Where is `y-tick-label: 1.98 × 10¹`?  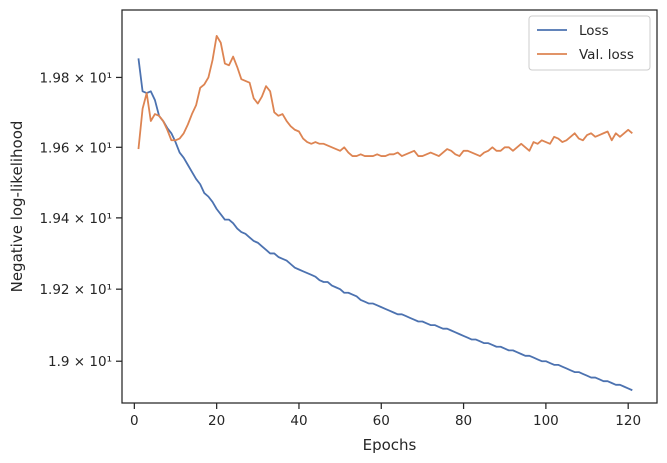
y-tick-label: 1.98 × 10¹ is located at coordinates (75, 78).